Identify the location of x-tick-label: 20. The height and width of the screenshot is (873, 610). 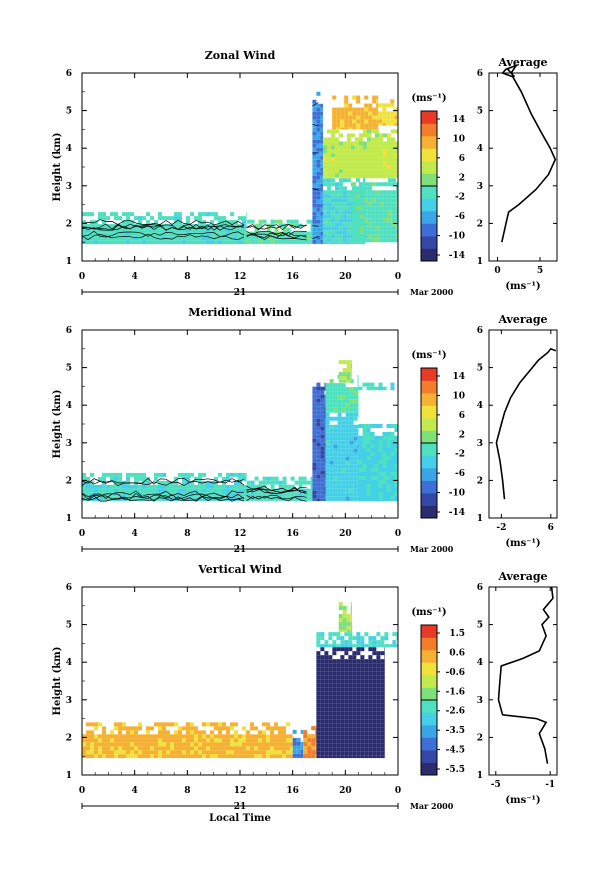
(345, 534).